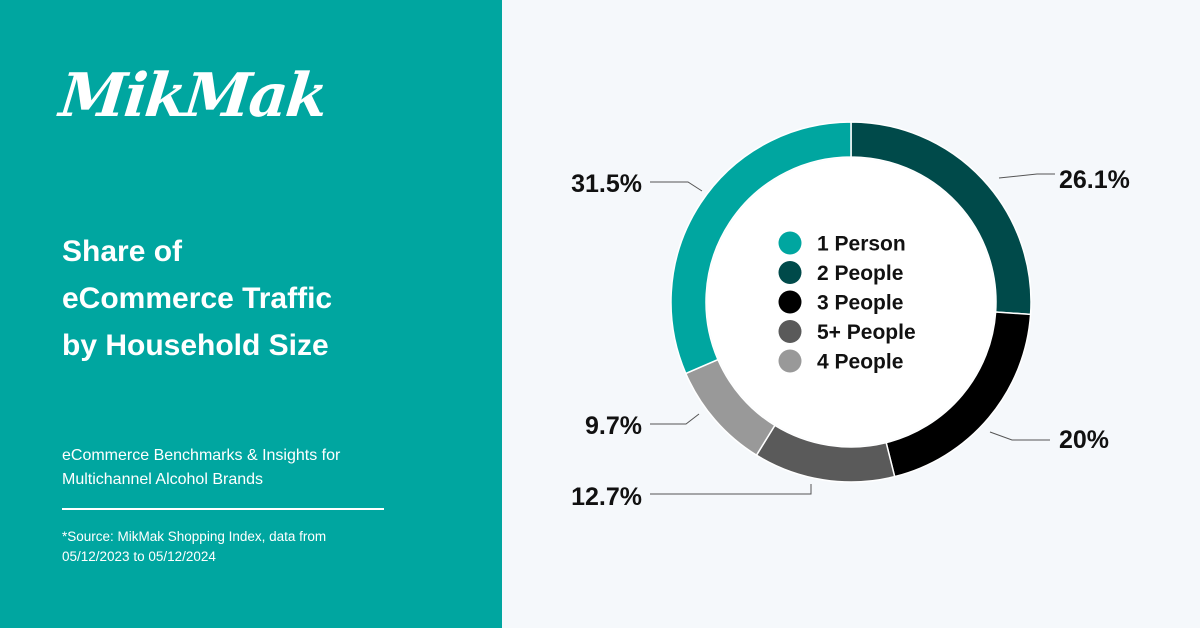 The width and height of the screenshot is (1200, 628). Describe the element at coordinates (861, 244) in the screenshot. I see `legend-label-1-person: 1 Person` at that location.